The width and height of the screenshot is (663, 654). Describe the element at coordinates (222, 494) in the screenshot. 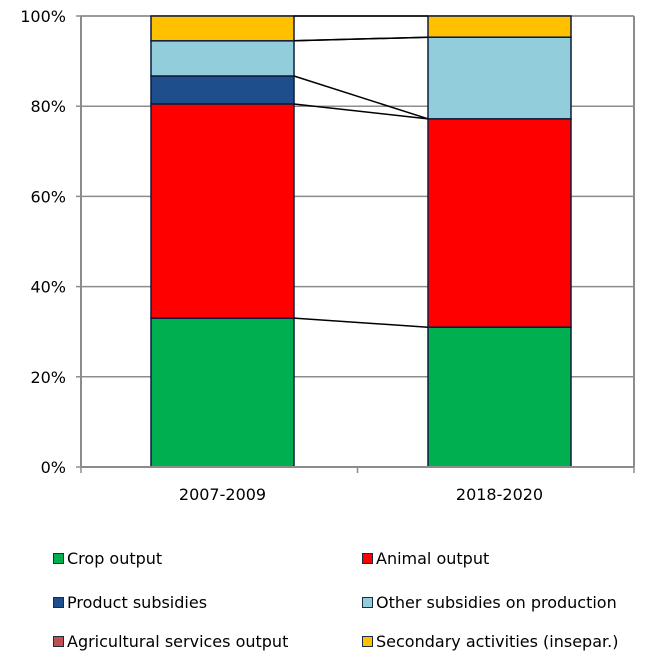

I see `x-tick-label: 2007-2009` at that location.